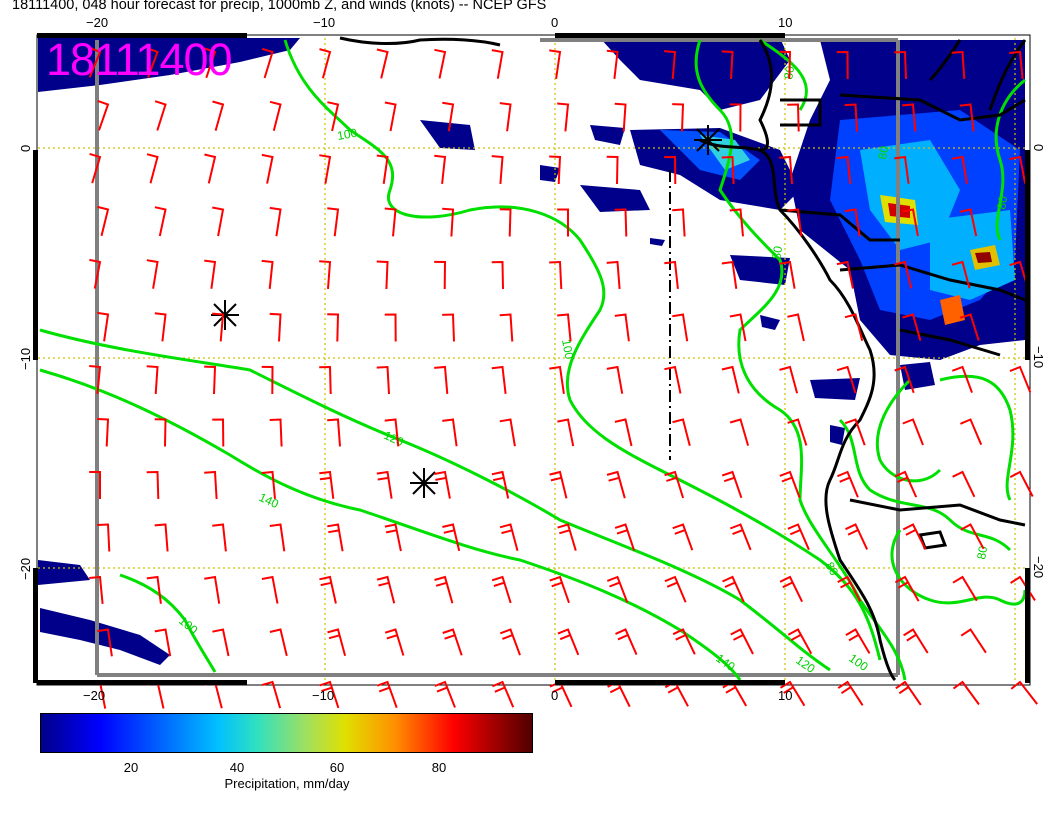 Image resolution: width=1056 pixels, height=816 pixels. What do you see at coordinates (567, 349) in the screenshot?
I see `contour-label: 100` at bounding box center [567, 349].